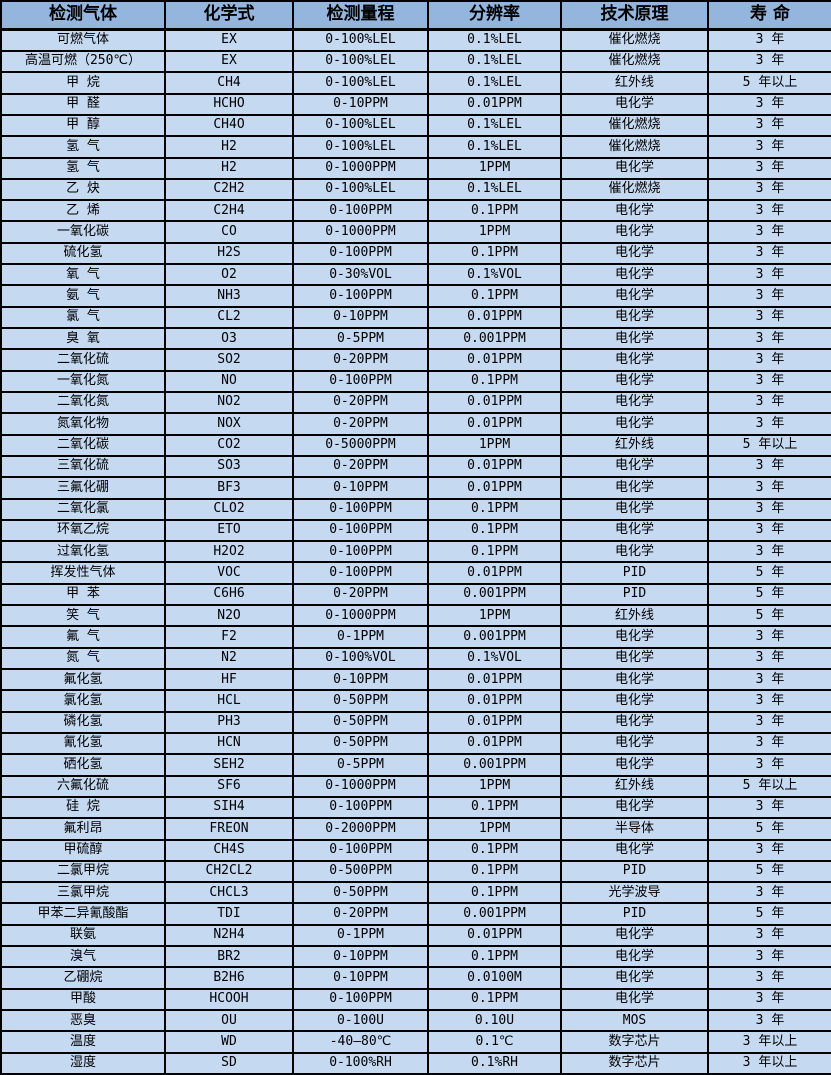 The image size is (831, 1075). I want to click on gas-name-cell: 氟利昂, so click(83, 829).